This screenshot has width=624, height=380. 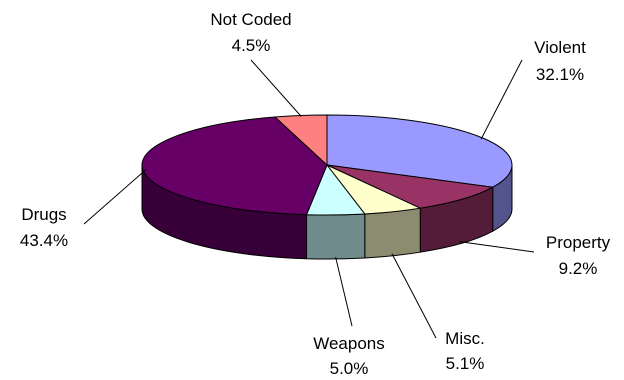 I want to click on slice-side-misc, so click(x=392, y=233).